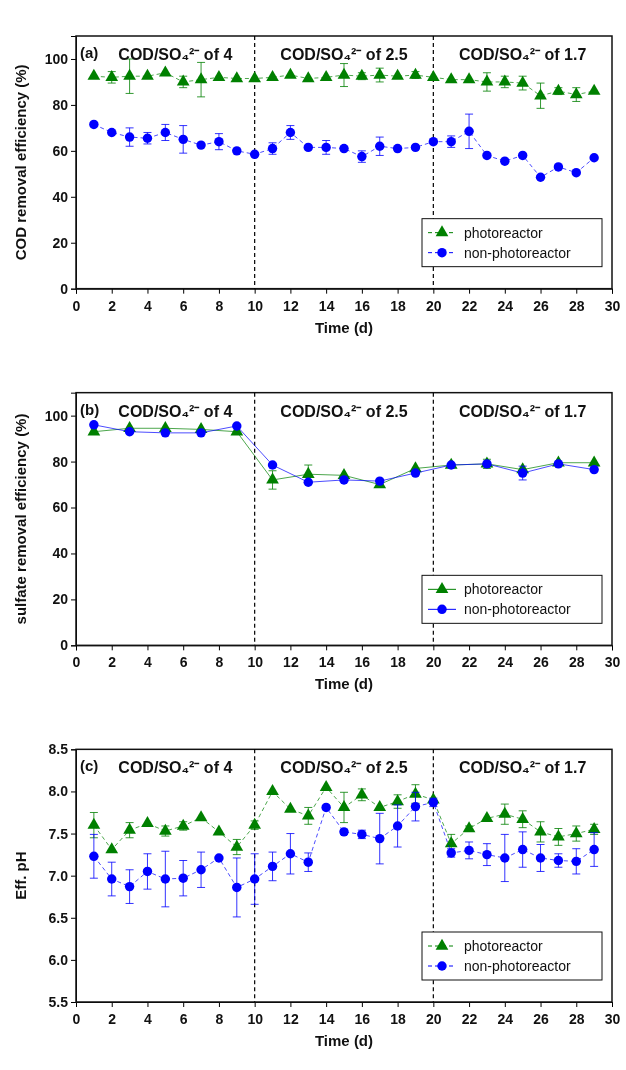 This screenshot has height=1070, width=626. What do you see at coordinates (58, 875) in the screenshot?
I see `y-tick-label: 7.0` at bounding box center [58, 875].